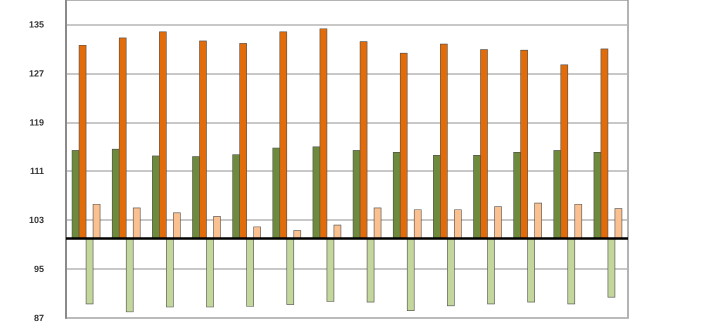 The height and width of the screenshot is (326, 712). I want to click on y-tick-label: 111, so click(37, 171).